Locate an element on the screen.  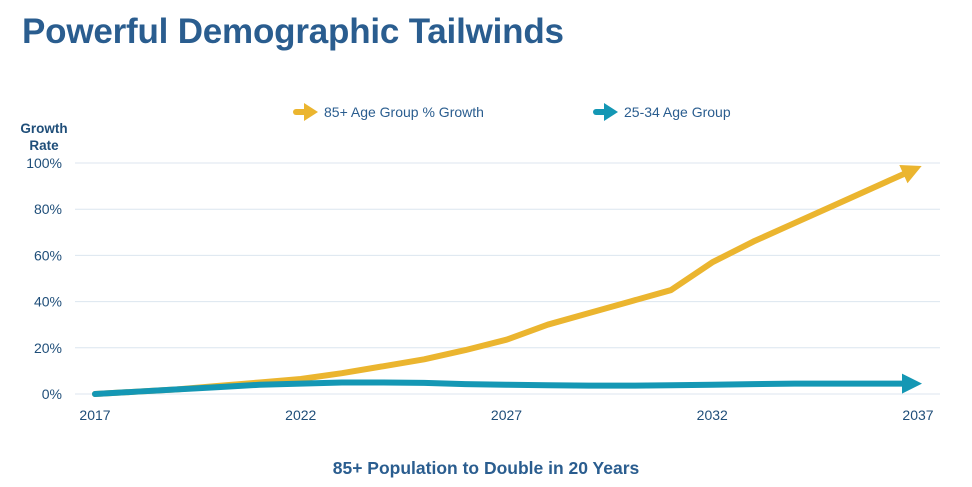
y-tick-label: 100% is located at coordinates (44, 163).